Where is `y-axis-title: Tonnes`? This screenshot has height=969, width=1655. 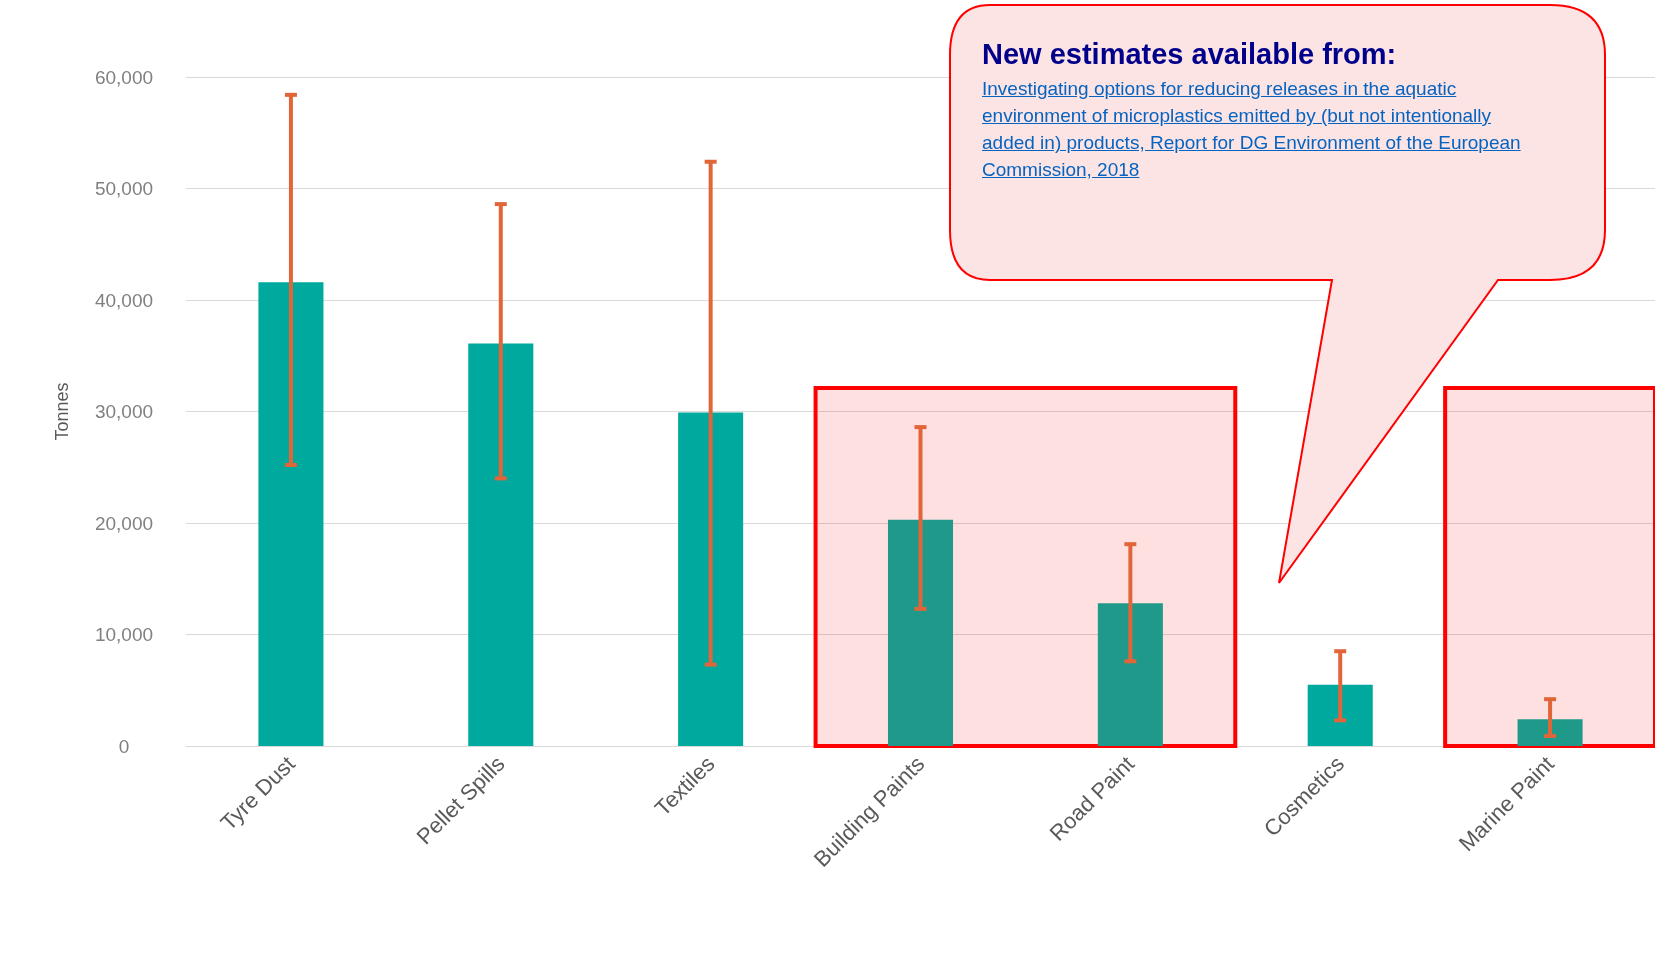
y-axis-title: Tonnes is located at coordinates (62, 411).